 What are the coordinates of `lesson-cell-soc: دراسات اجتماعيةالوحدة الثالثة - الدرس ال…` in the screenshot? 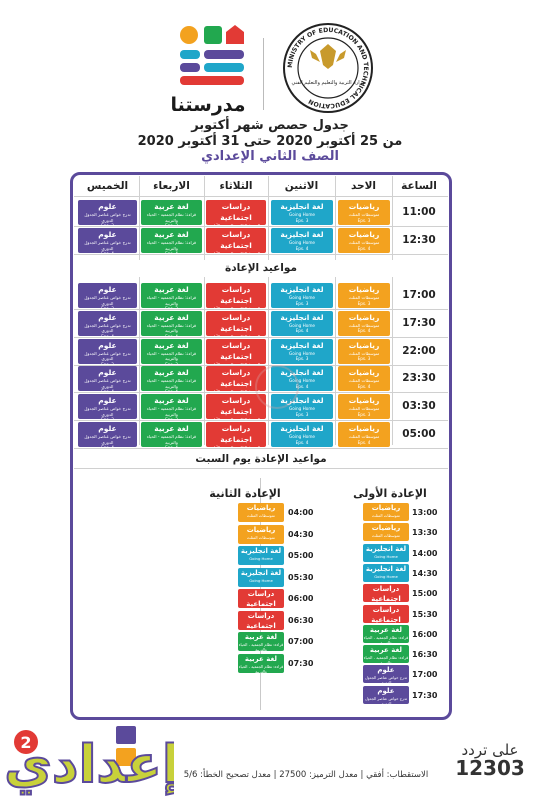 It's located at (236, 323).